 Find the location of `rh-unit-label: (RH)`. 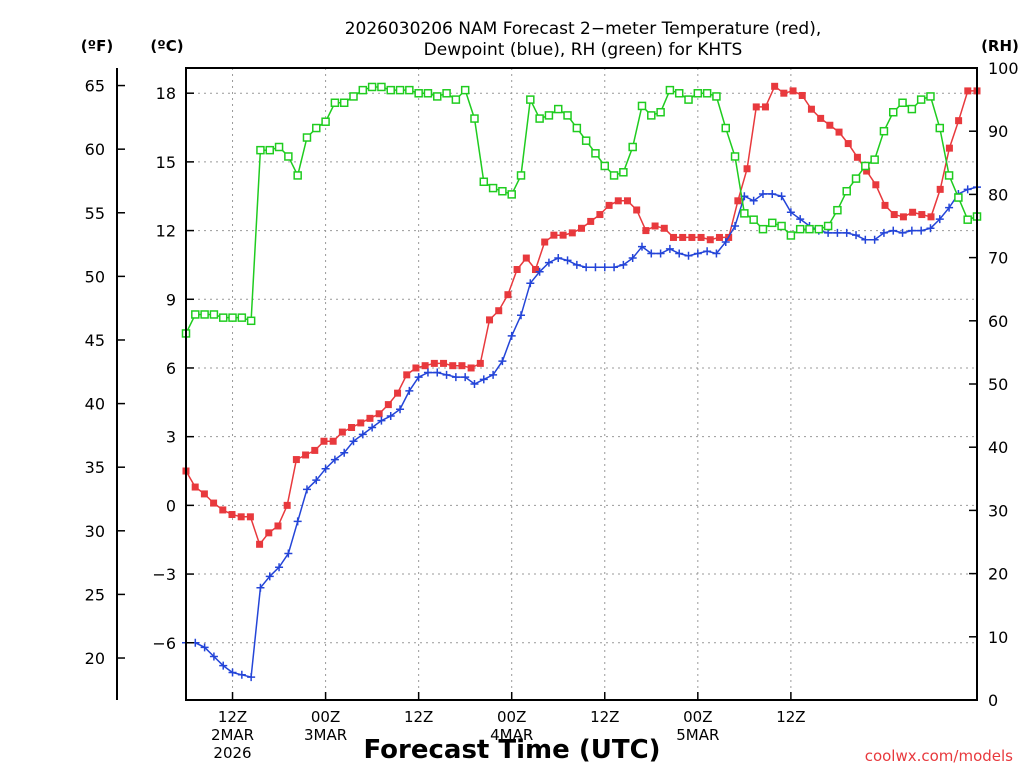

rh-unit-label: (RH) is located at coordinates (1000, 46).